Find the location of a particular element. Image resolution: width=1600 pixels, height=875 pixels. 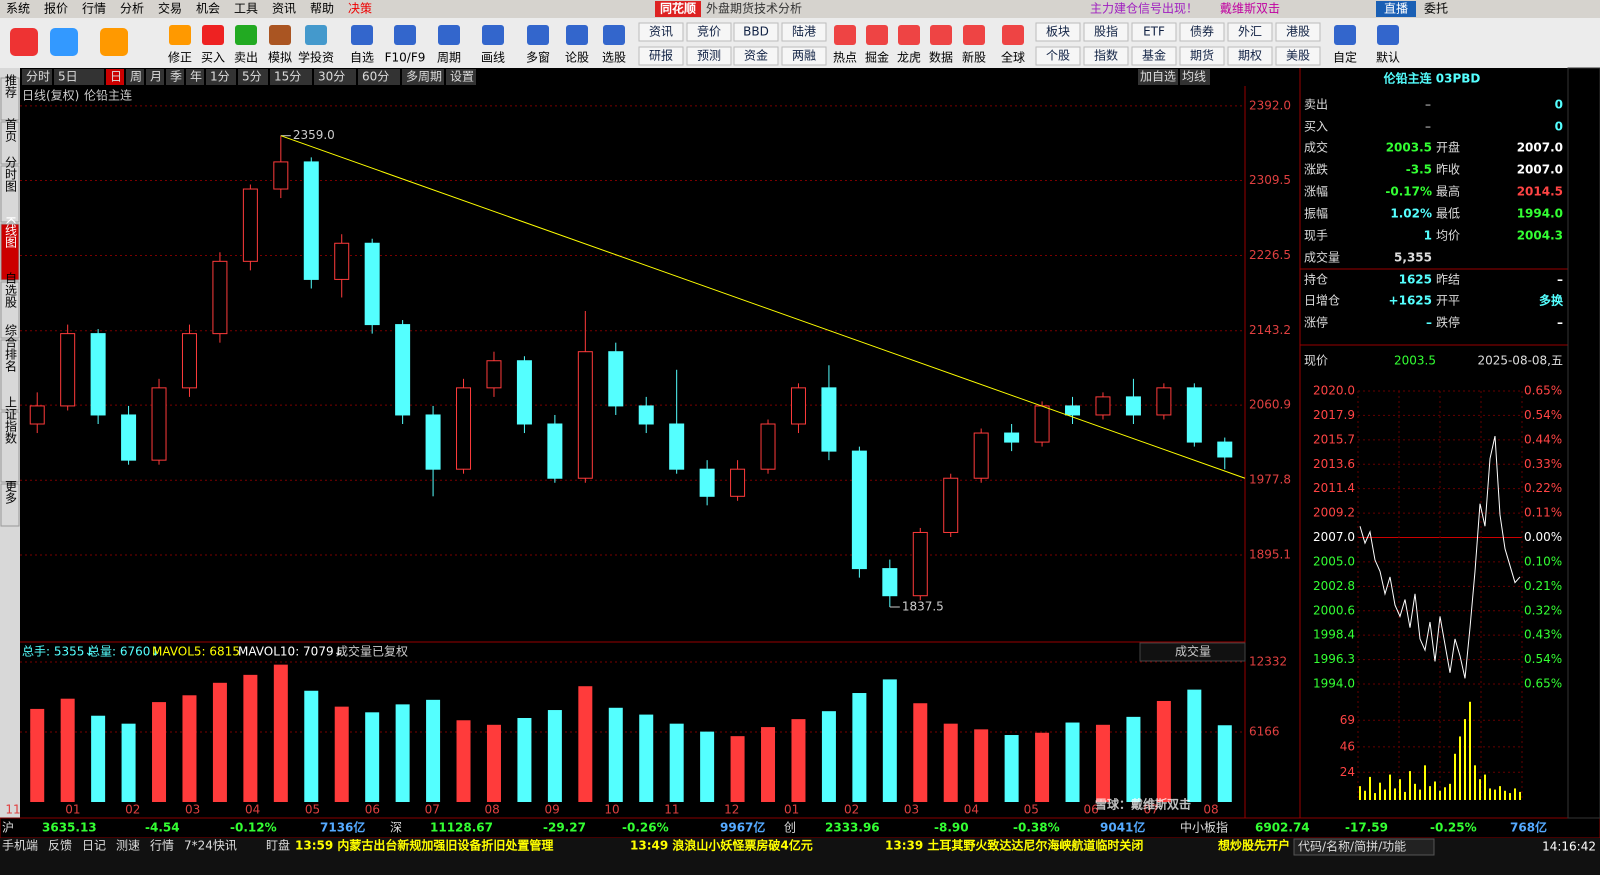

bottom-tab: 盯盘 is located at coordinates (278, 845).